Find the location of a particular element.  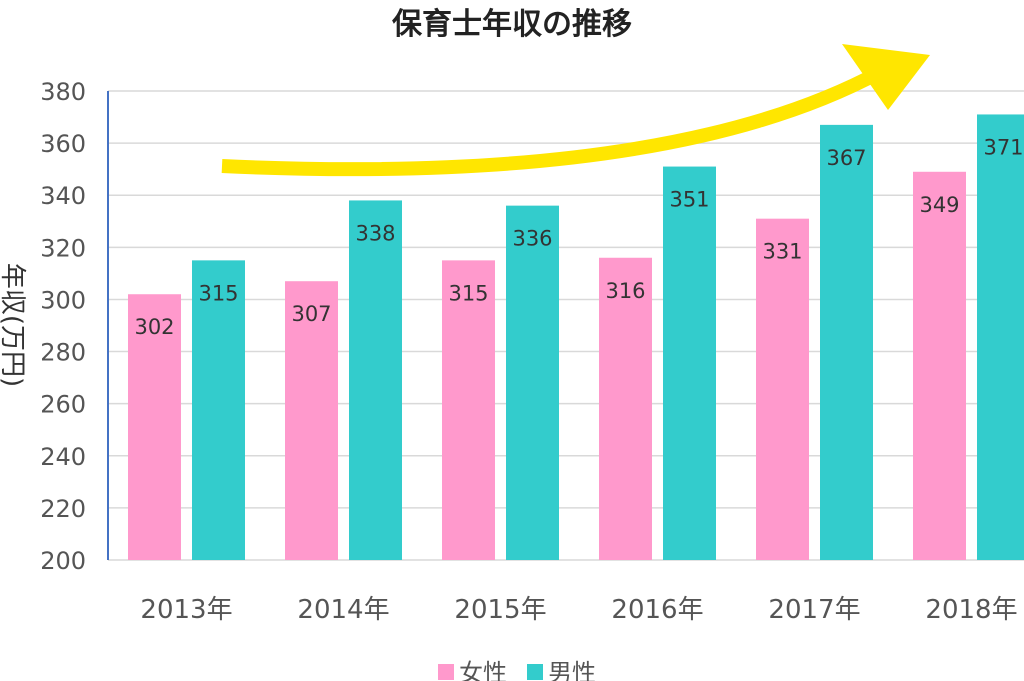

x-tick-label: 2015年 is located at coordinates (500, 610).